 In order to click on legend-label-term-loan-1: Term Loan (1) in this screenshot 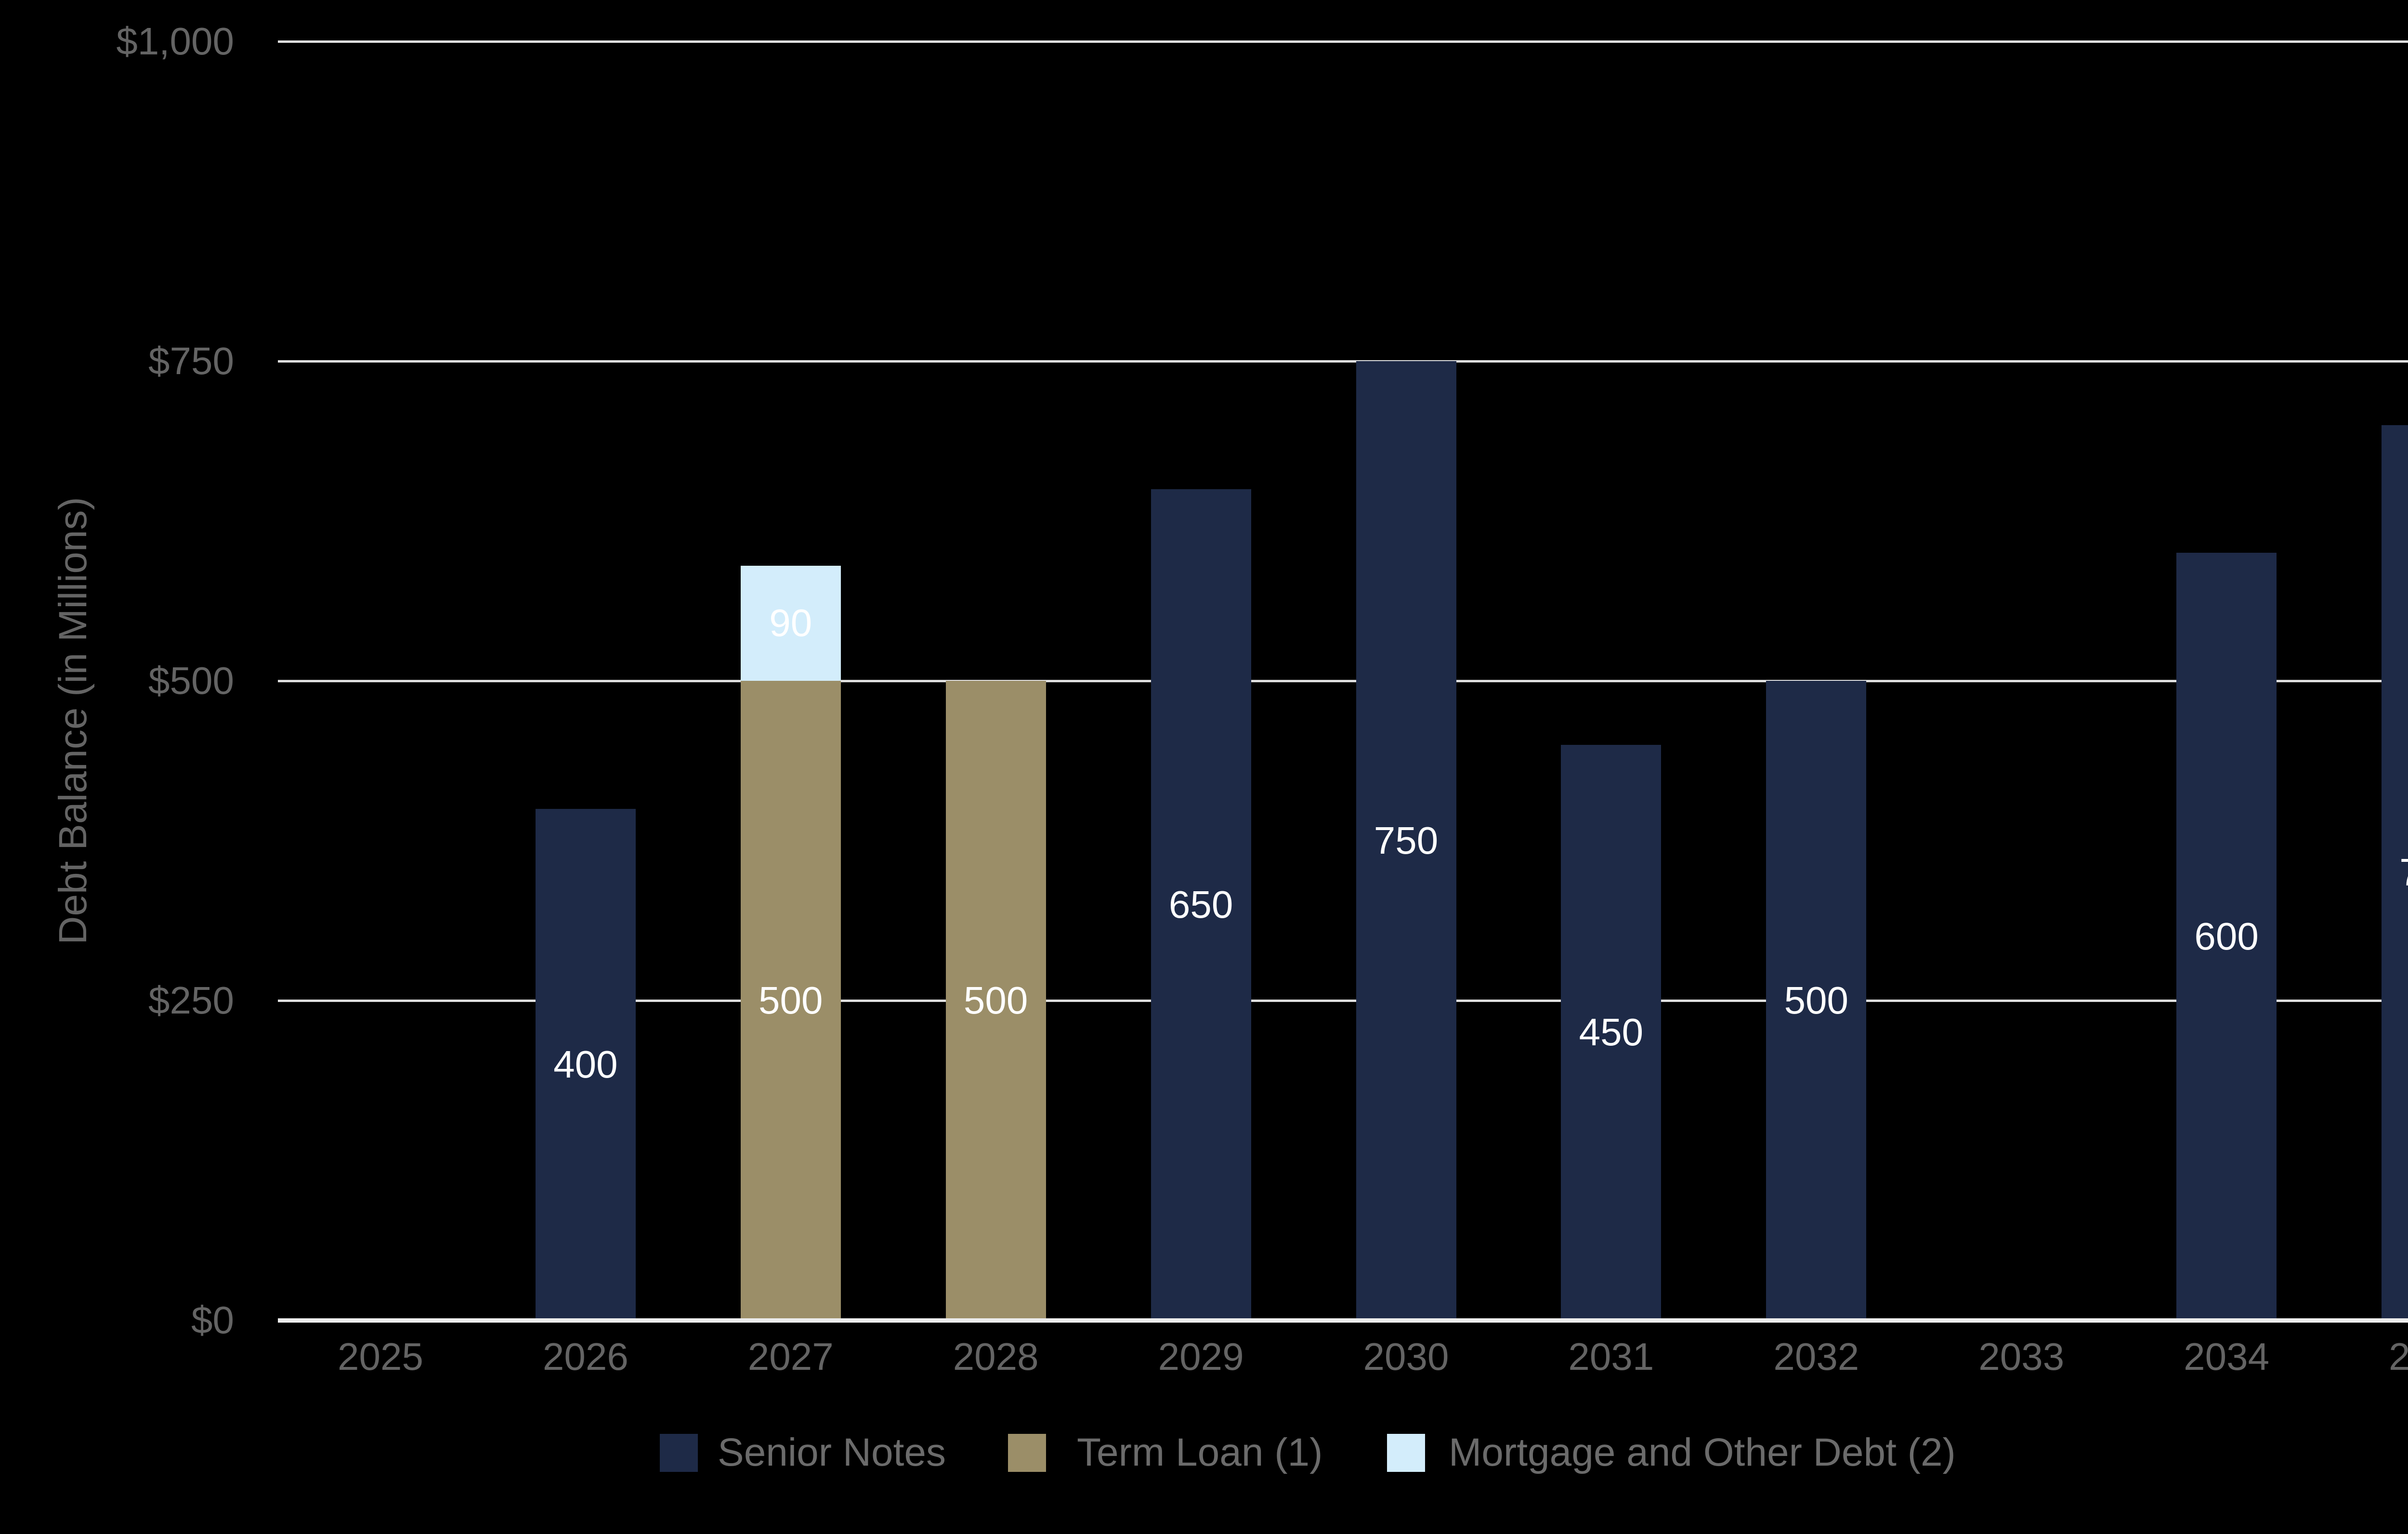, I will do `click(1200, 1452)`.